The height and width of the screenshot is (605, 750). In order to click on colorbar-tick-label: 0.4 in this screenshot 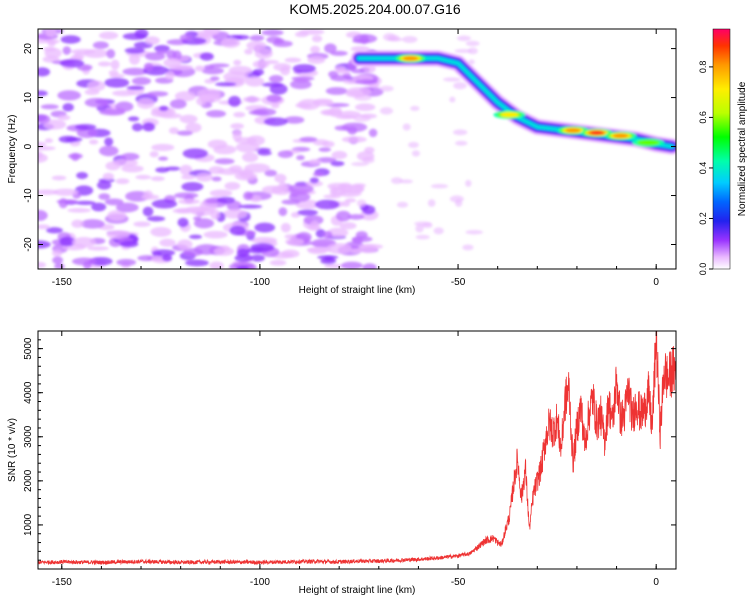, I will do `click(703, 168)`.